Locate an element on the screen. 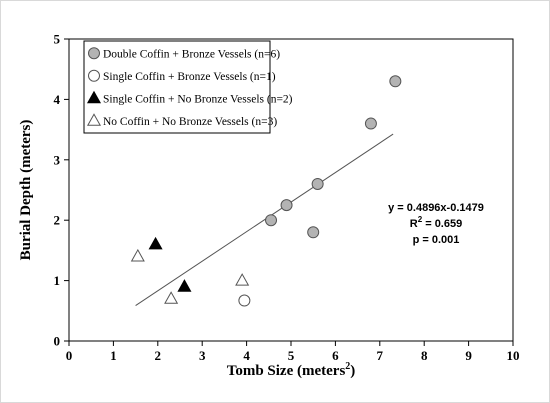 The width and height of the screenshot is (550, 403). legend-label: Single Coffin + Bronze Vessels (n=1) is located at coordinates (189, 77).